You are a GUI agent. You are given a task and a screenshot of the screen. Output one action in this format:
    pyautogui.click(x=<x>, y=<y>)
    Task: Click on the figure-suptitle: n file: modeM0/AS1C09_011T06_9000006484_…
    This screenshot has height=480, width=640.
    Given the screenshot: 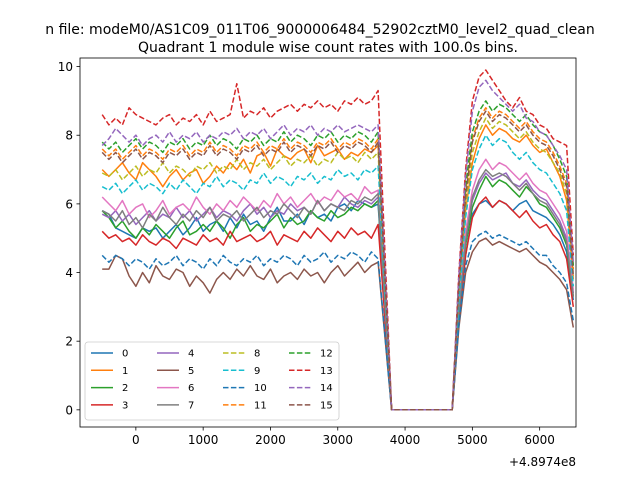 What is the action you would take?
    pyautogui.click(x=319, y=30)
    